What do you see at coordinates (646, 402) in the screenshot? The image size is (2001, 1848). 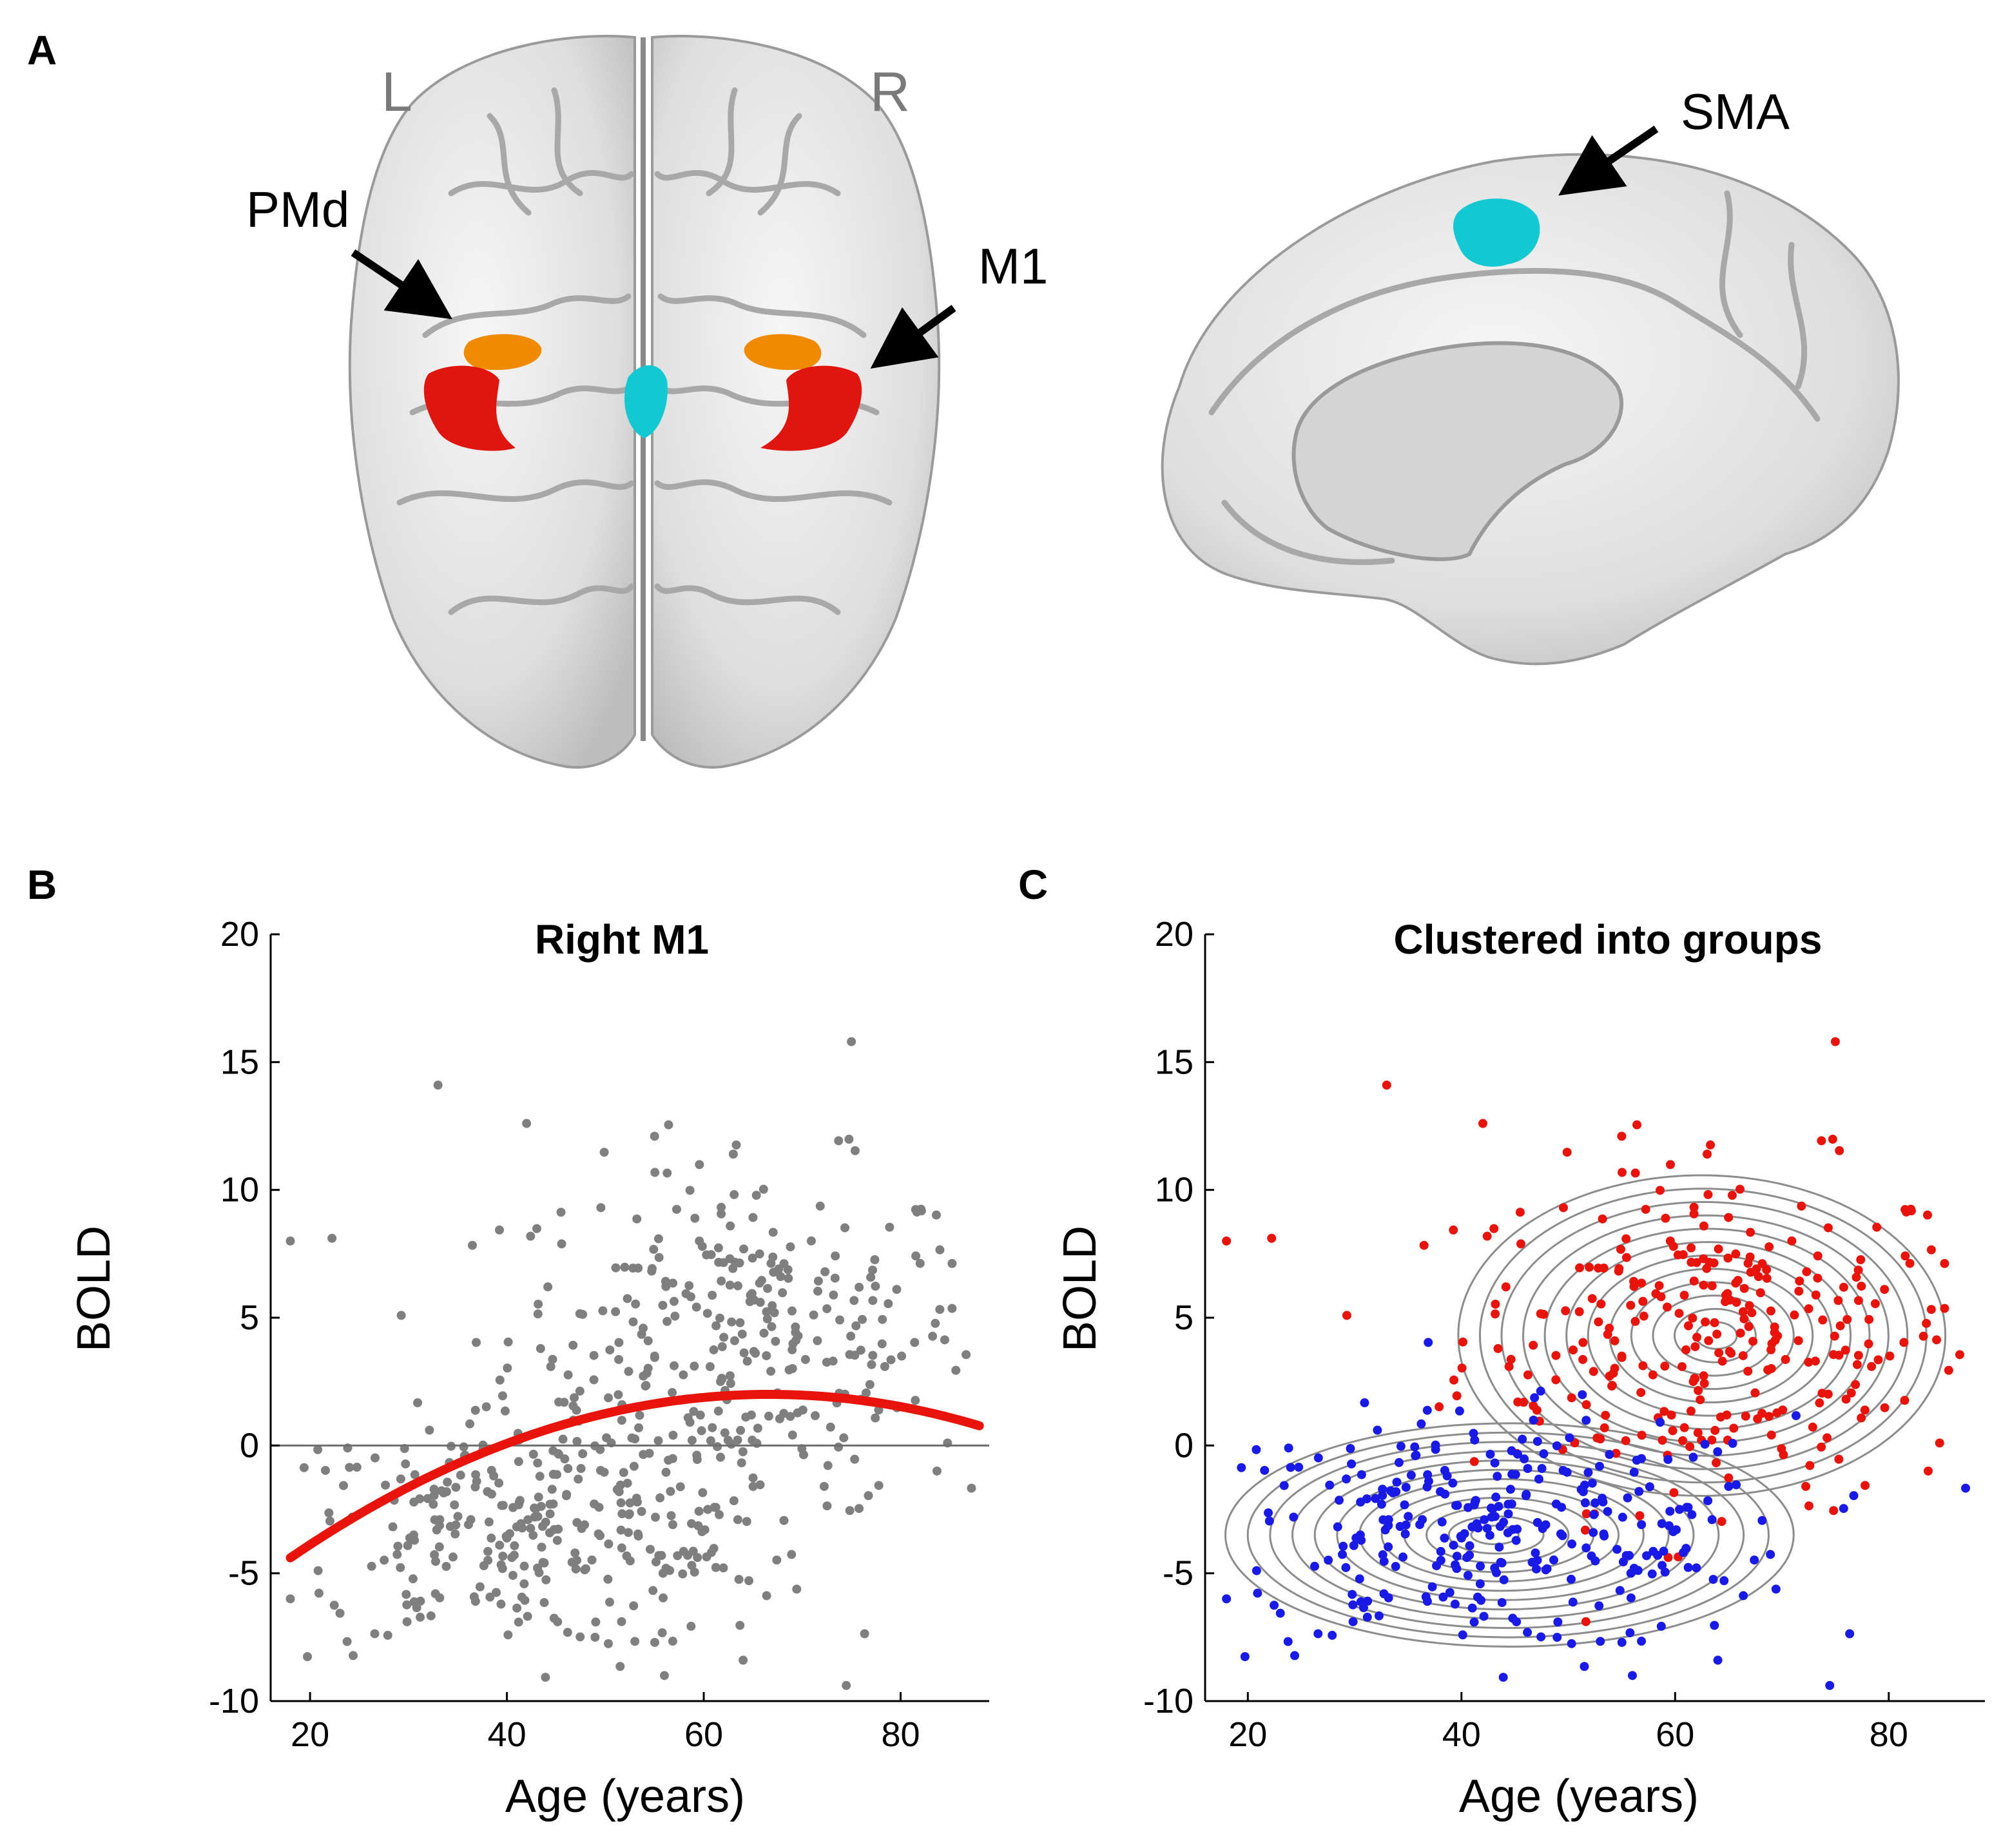 I see `roi-sma-top` at bounding box center [646, 402].